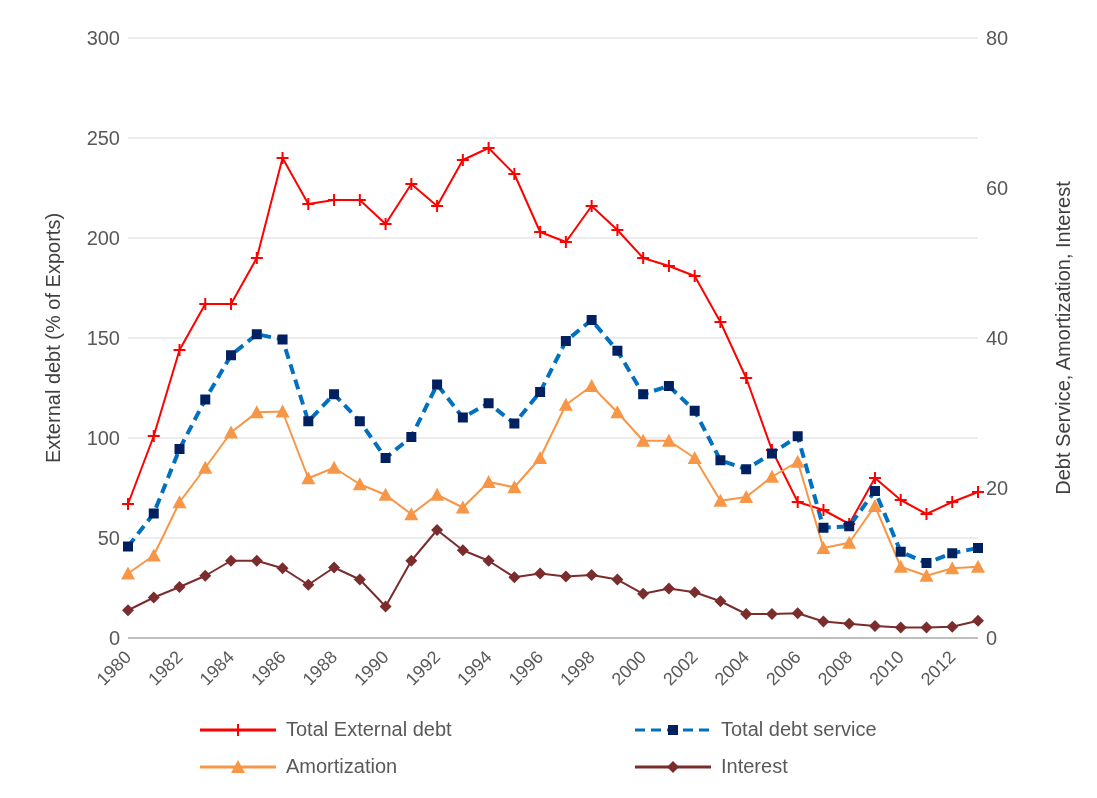  Describe the element at coordinates (103, 238) in the screenshot. I see `y-tick-label: 200` at that location.